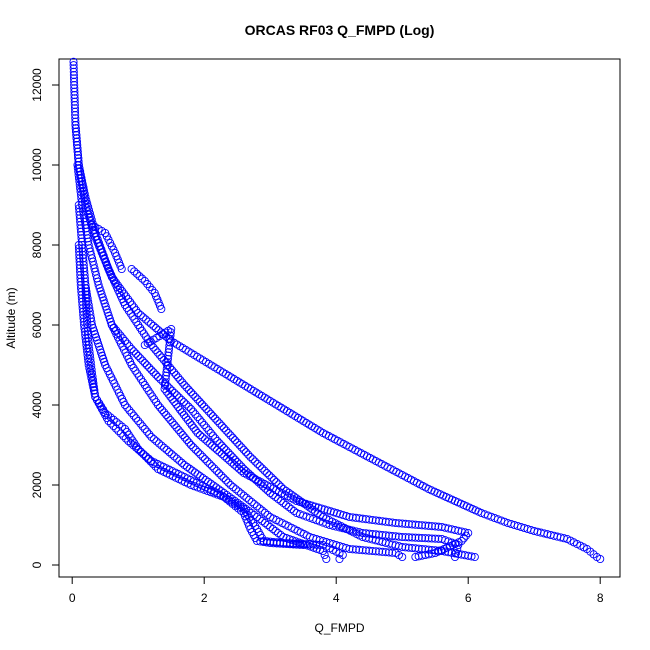 The width and height of the screenshot is (650, 650). What do you see at coordinates (37, 85) in the screenshot?
I see `y-tick-label: 12000` at bounding box center [37, 85].